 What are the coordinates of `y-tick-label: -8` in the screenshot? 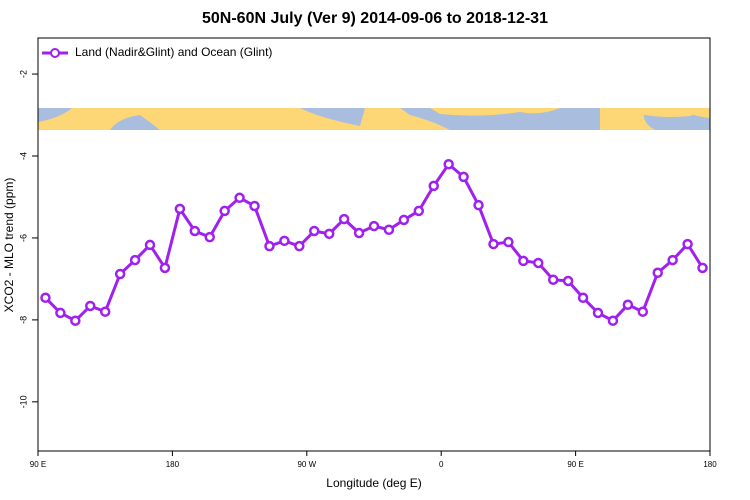 It's located at (23, 320).